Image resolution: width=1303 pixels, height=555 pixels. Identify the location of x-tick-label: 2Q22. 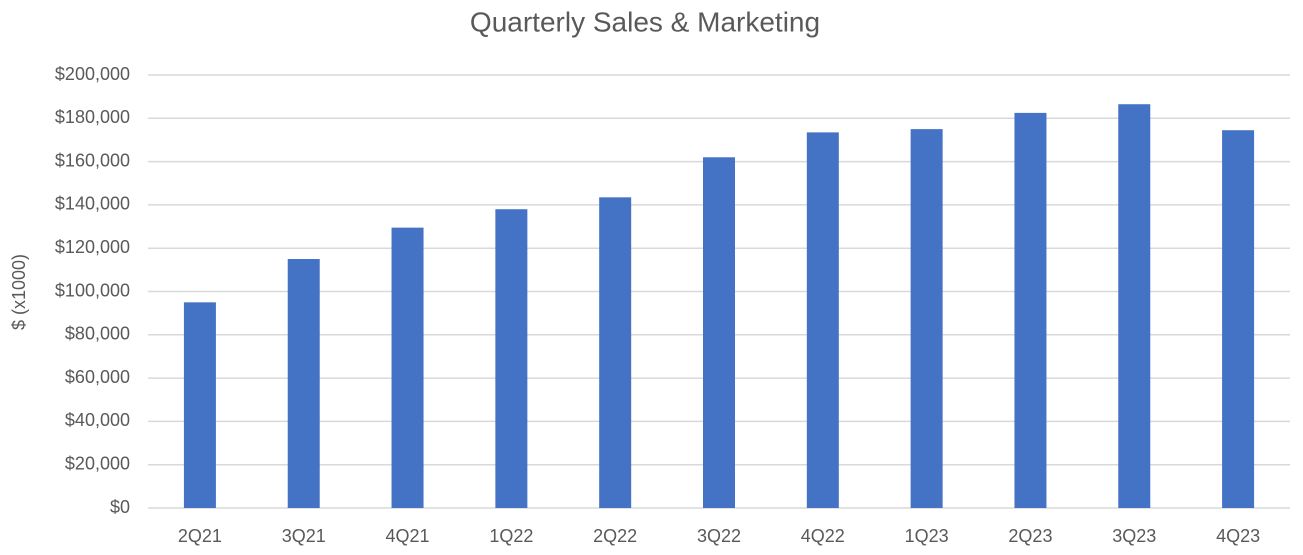
(615, 536).